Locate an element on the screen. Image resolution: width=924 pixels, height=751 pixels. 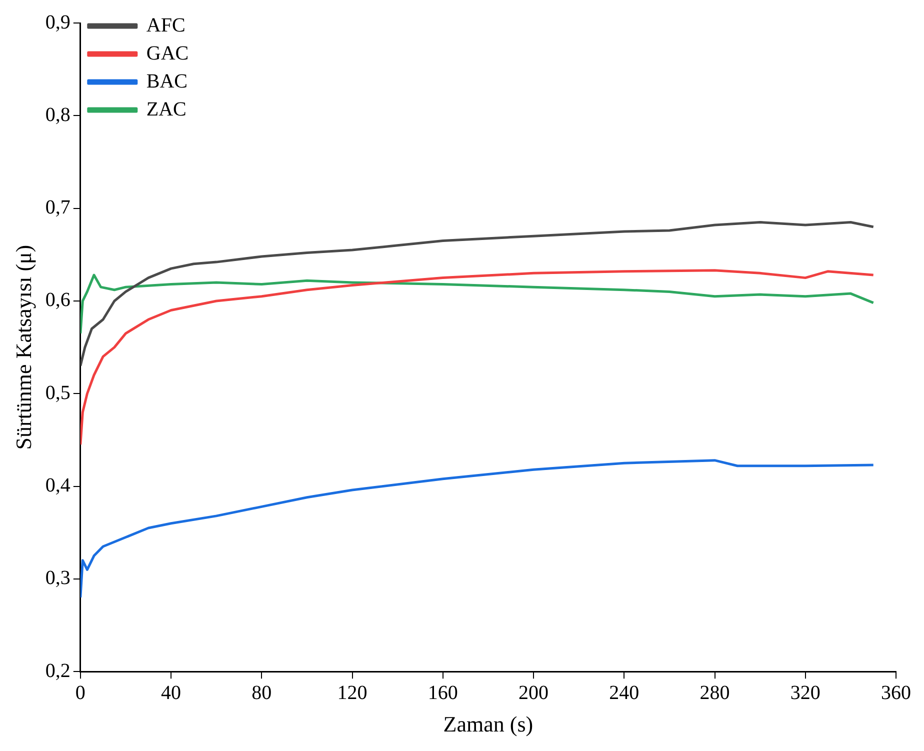
y-tick-label: 0,5 is located at coordinates (57, 393).